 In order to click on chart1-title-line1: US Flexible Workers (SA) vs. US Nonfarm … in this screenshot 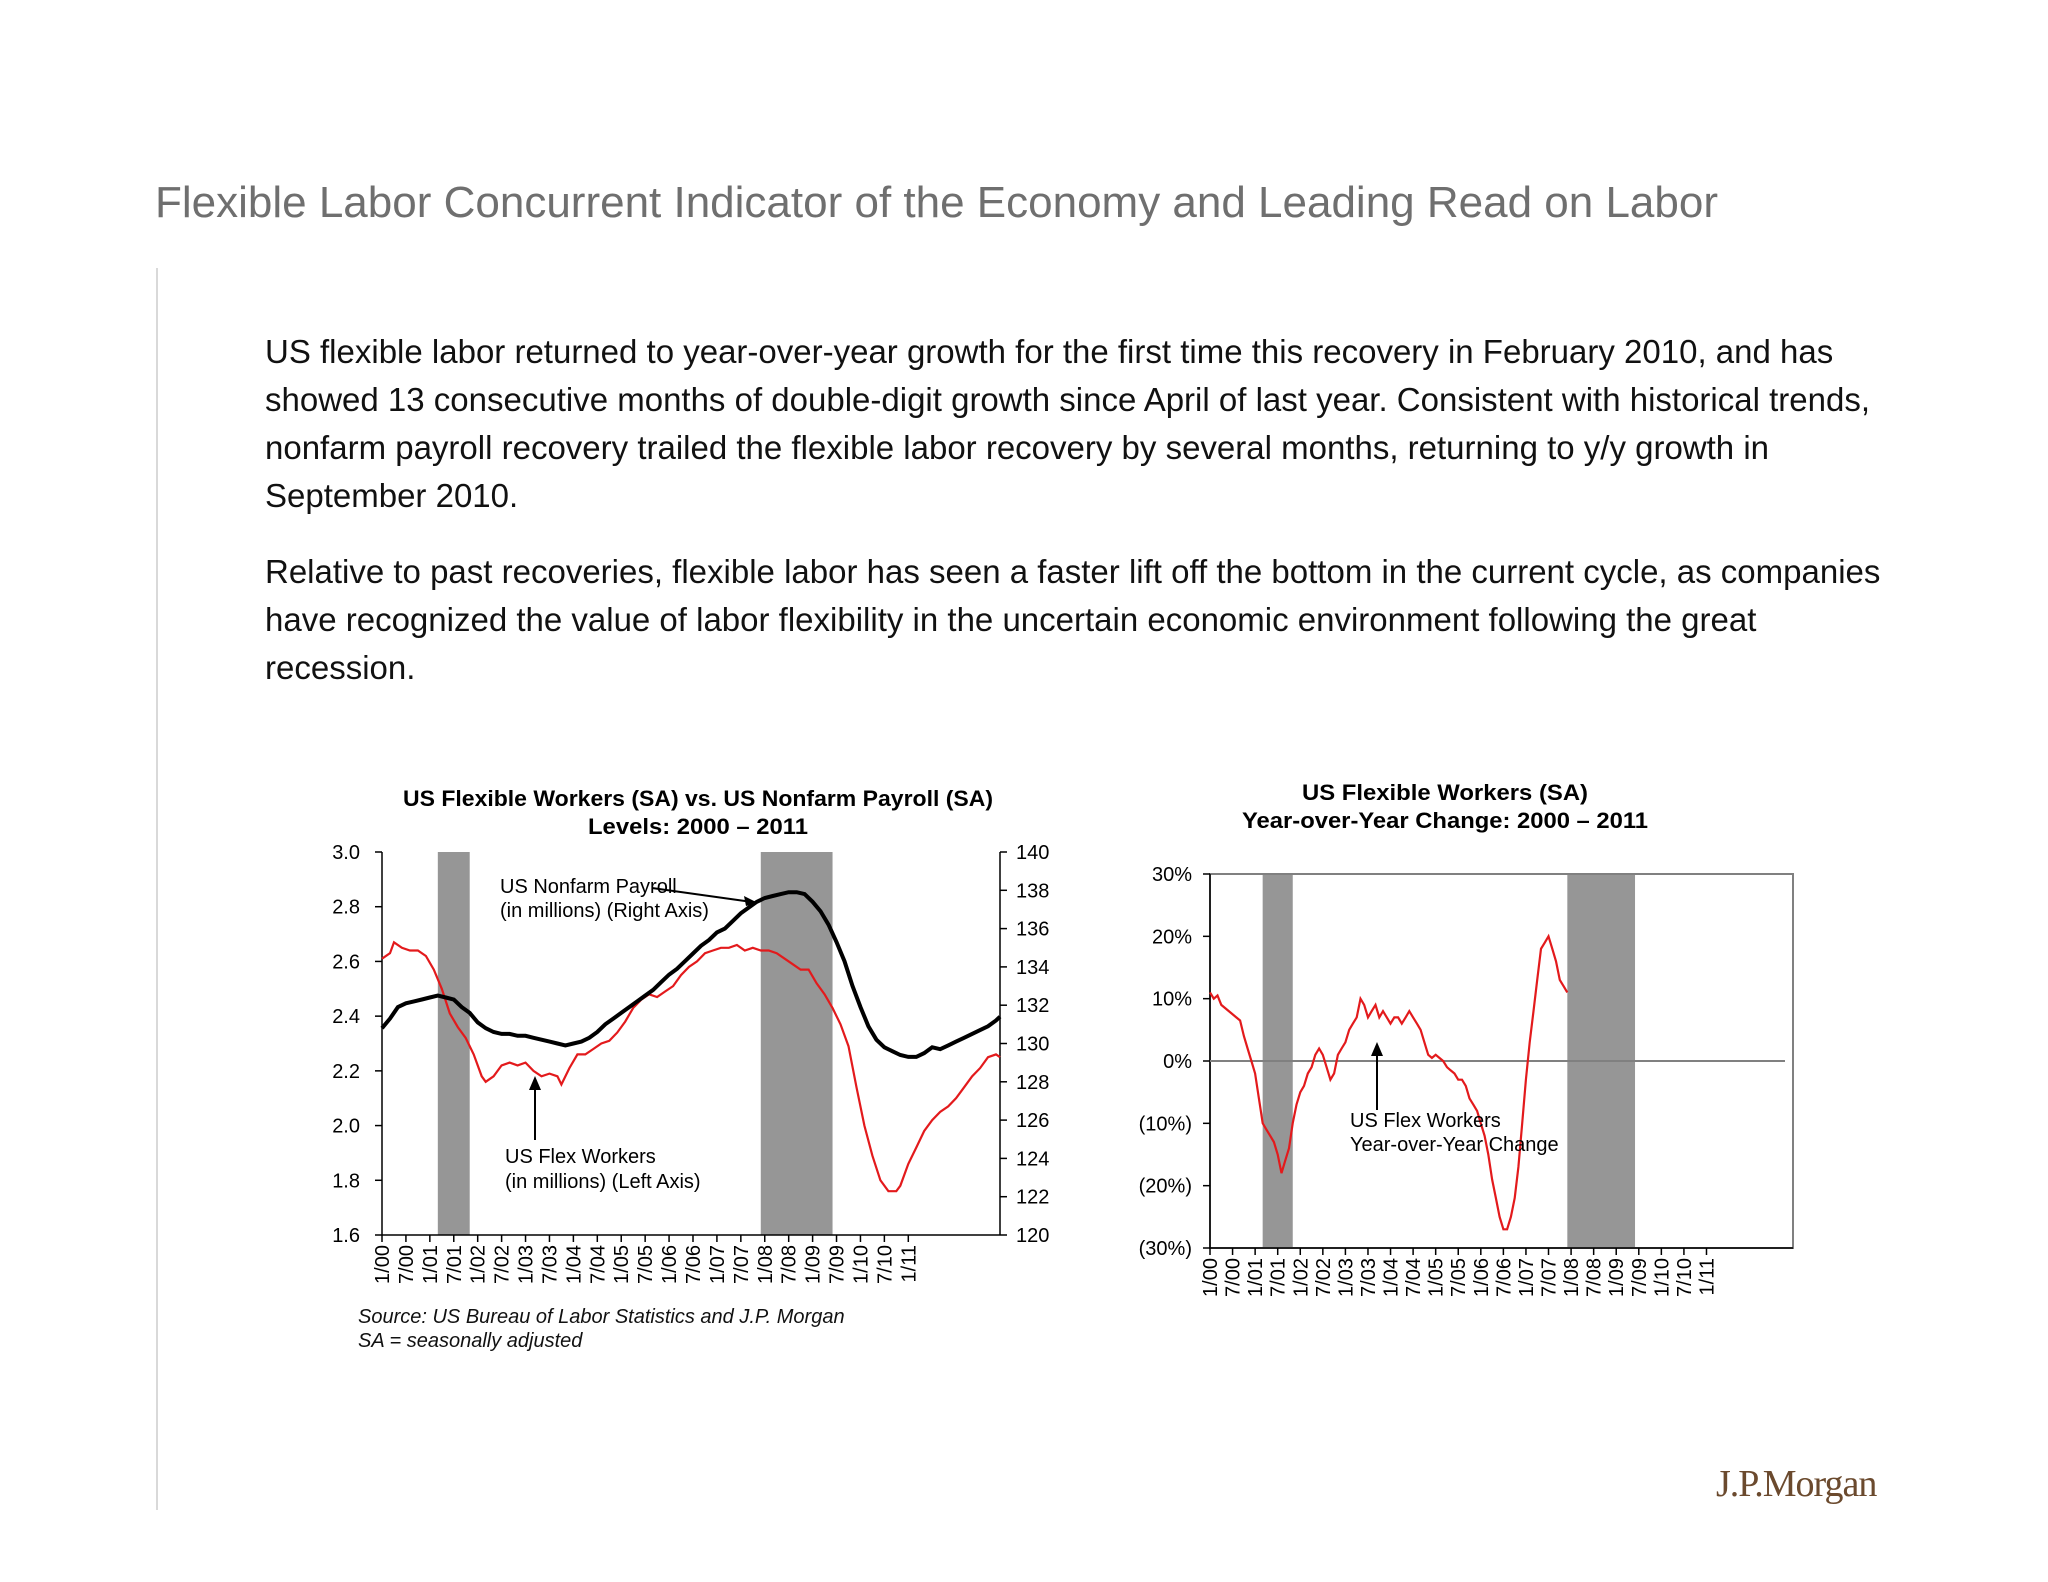, I will do `click(698, 798)`.